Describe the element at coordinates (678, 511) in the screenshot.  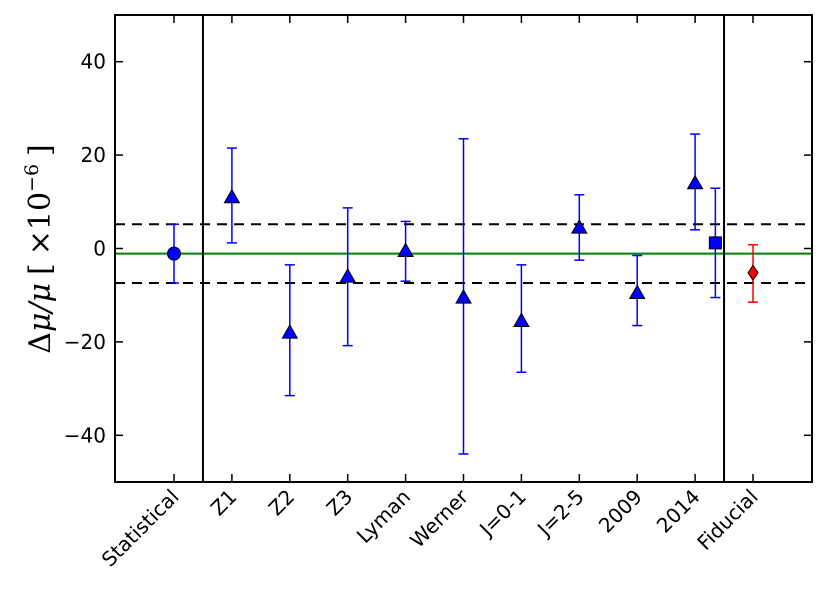
I see `x-tick-label: 2014` at that location.